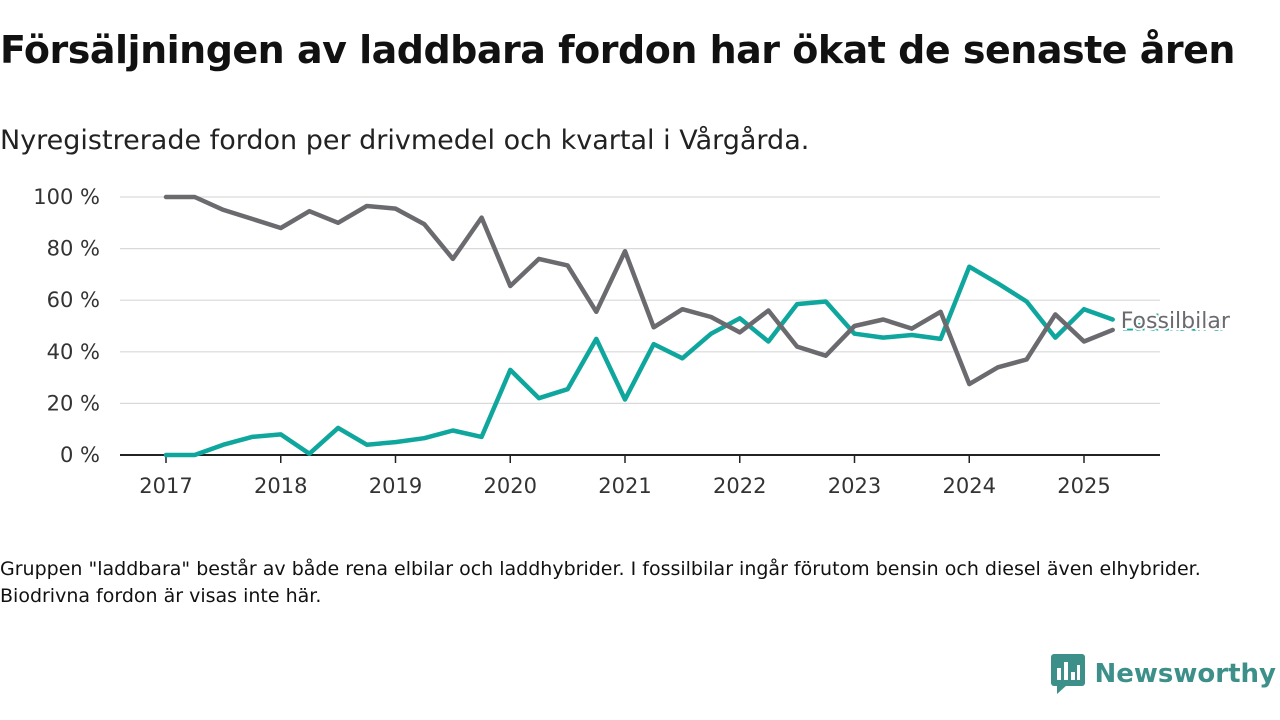 The image size is (1280, 720). I want to click on y-tick-label: 60 %, so click(73, 300).